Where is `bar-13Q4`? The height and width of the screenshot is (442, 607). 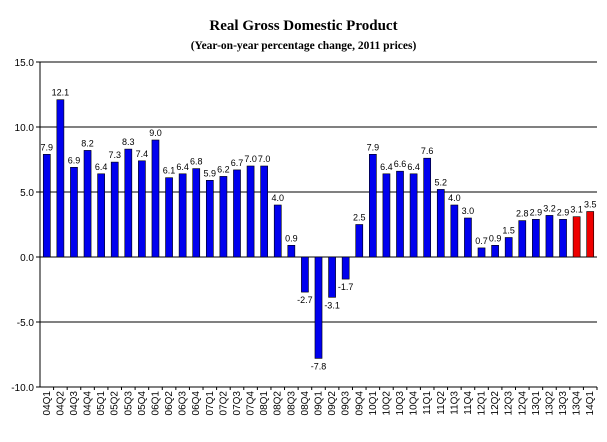
bar-13Q4 is located at coordinates (576, 237).